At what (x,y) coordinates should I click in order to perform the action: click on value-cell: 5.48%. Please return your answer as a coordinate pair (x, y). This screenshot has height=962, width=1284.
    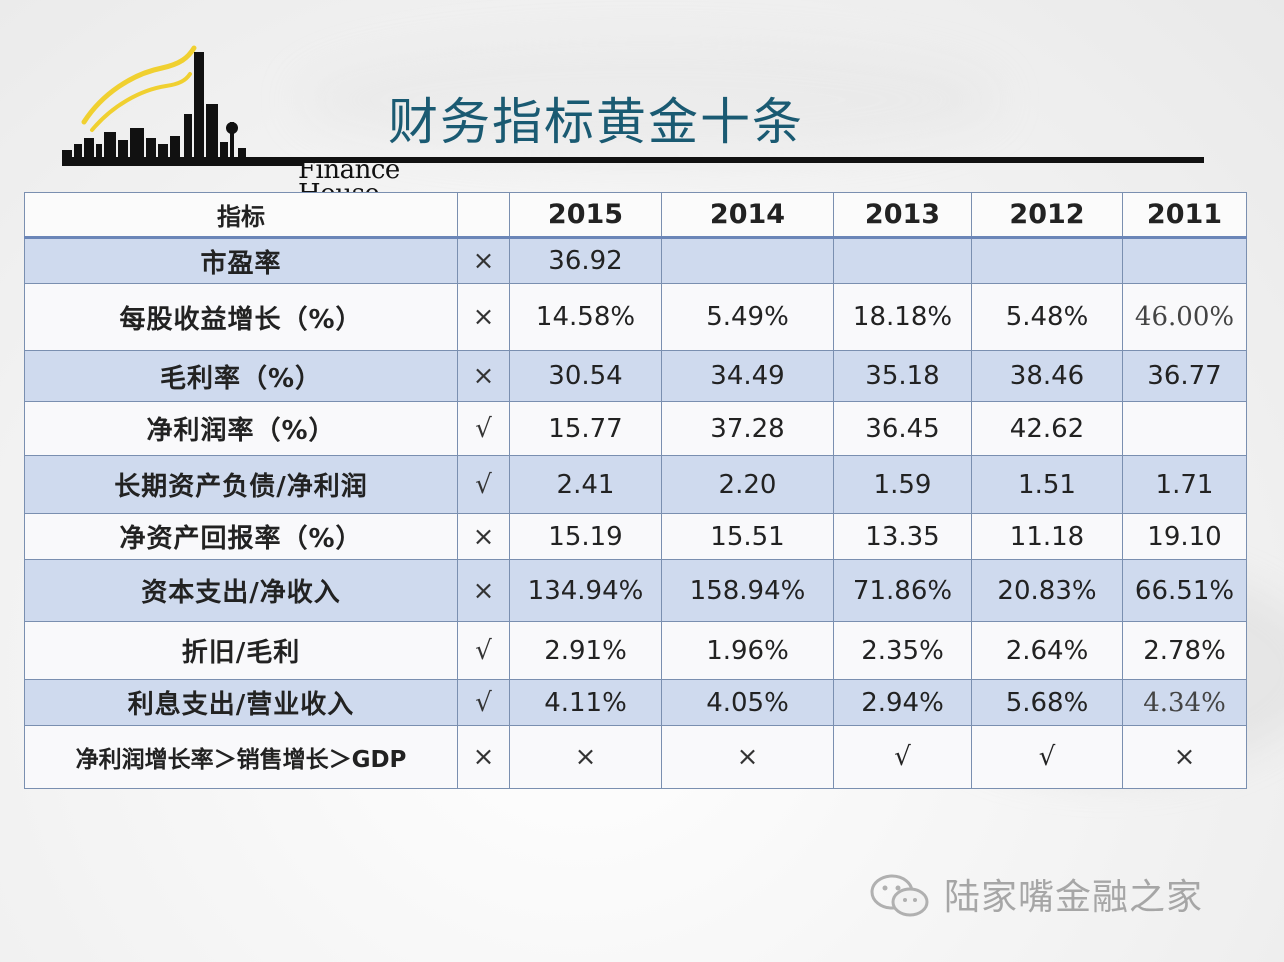
    Looking at the image, I should click on (1047, 317).